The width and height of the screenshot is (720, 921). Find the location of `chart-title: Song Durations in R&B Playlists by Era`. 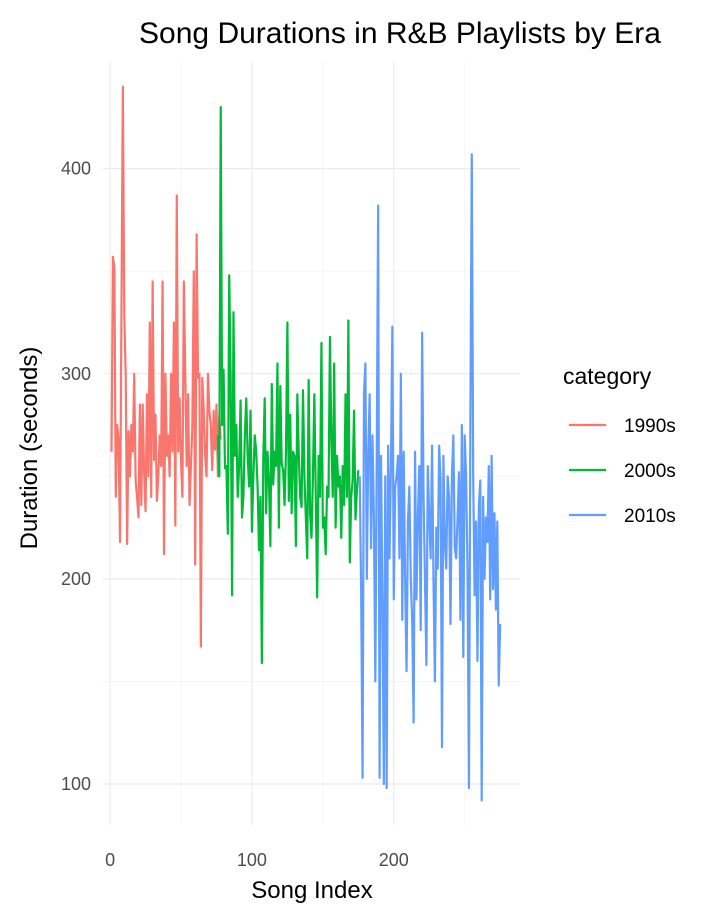

chart-title: Song Durations in R&B Playlists by Era is located at coordinates (400, 33).